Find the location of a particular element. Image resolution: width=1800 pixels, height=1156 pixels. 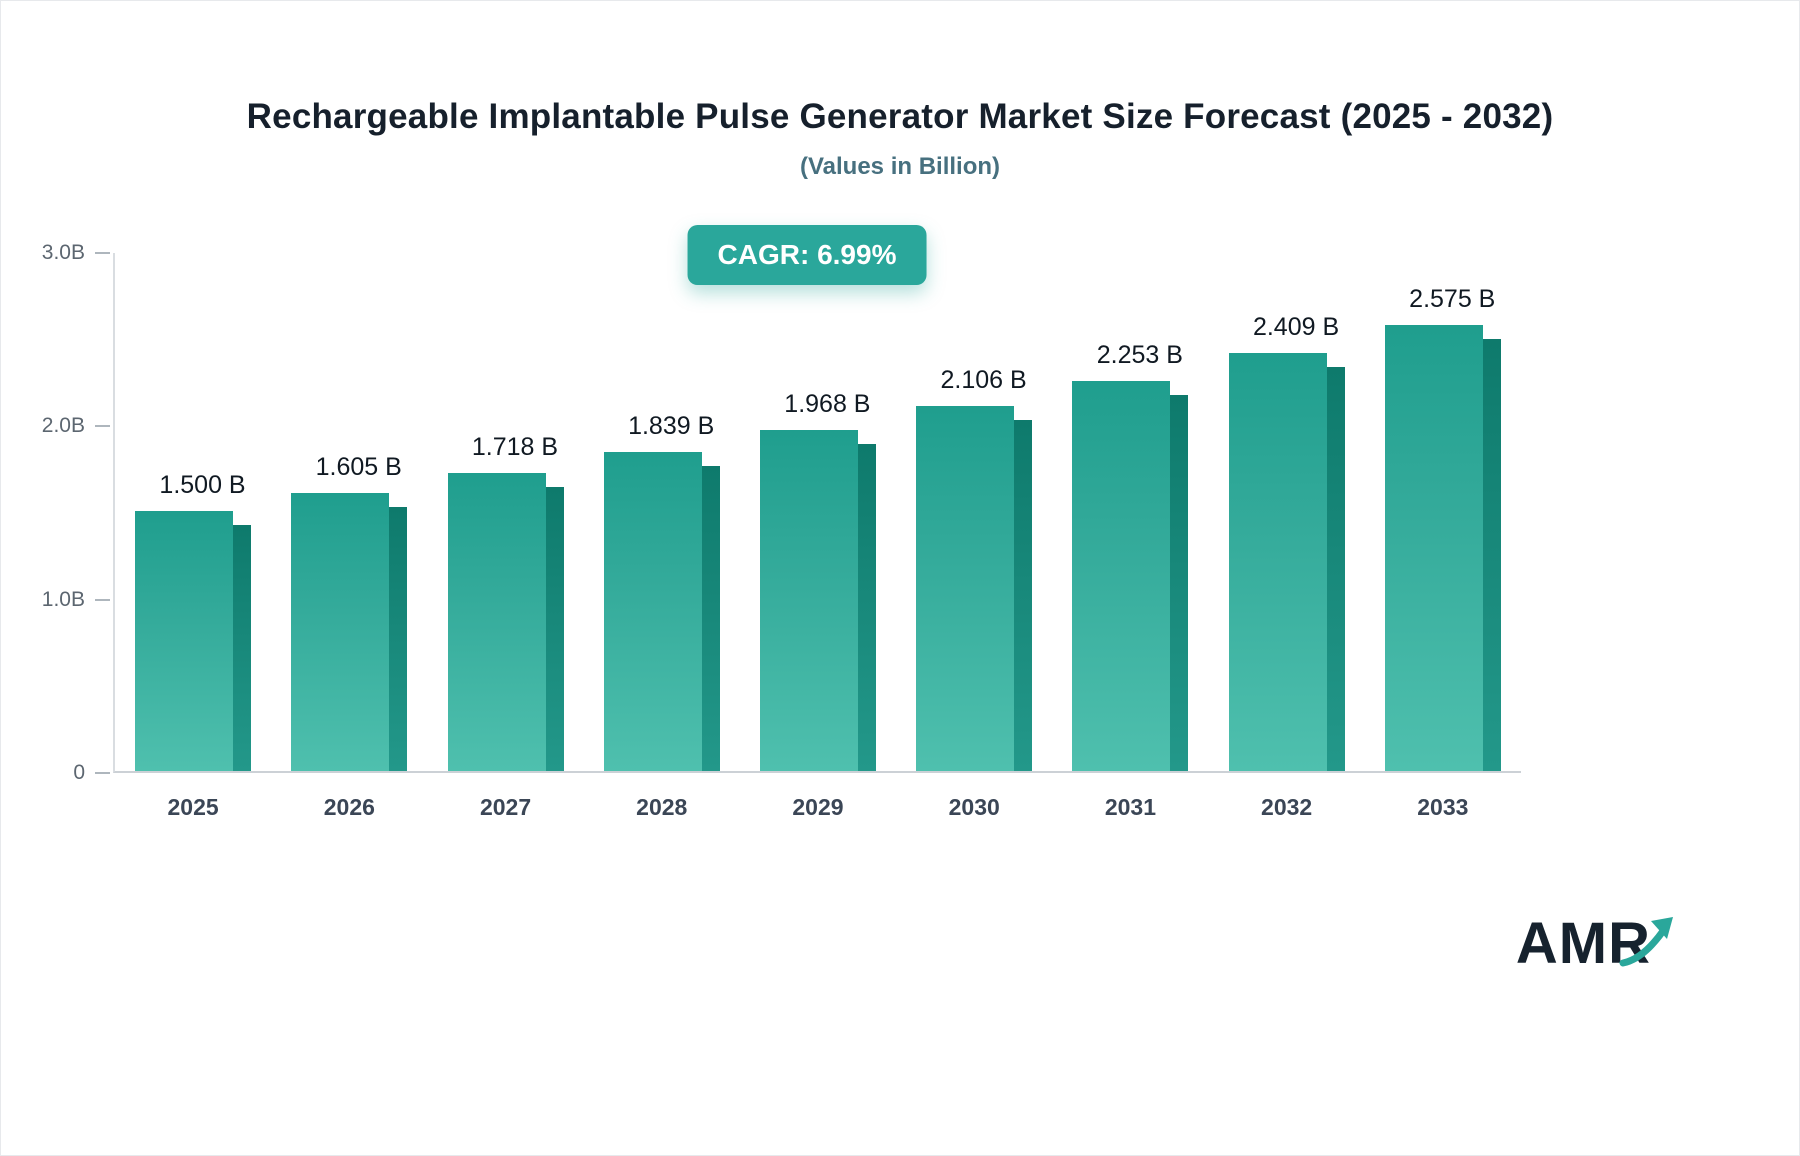

bar-group: 1.968 B 2029 is located at coordinates (818, 536).